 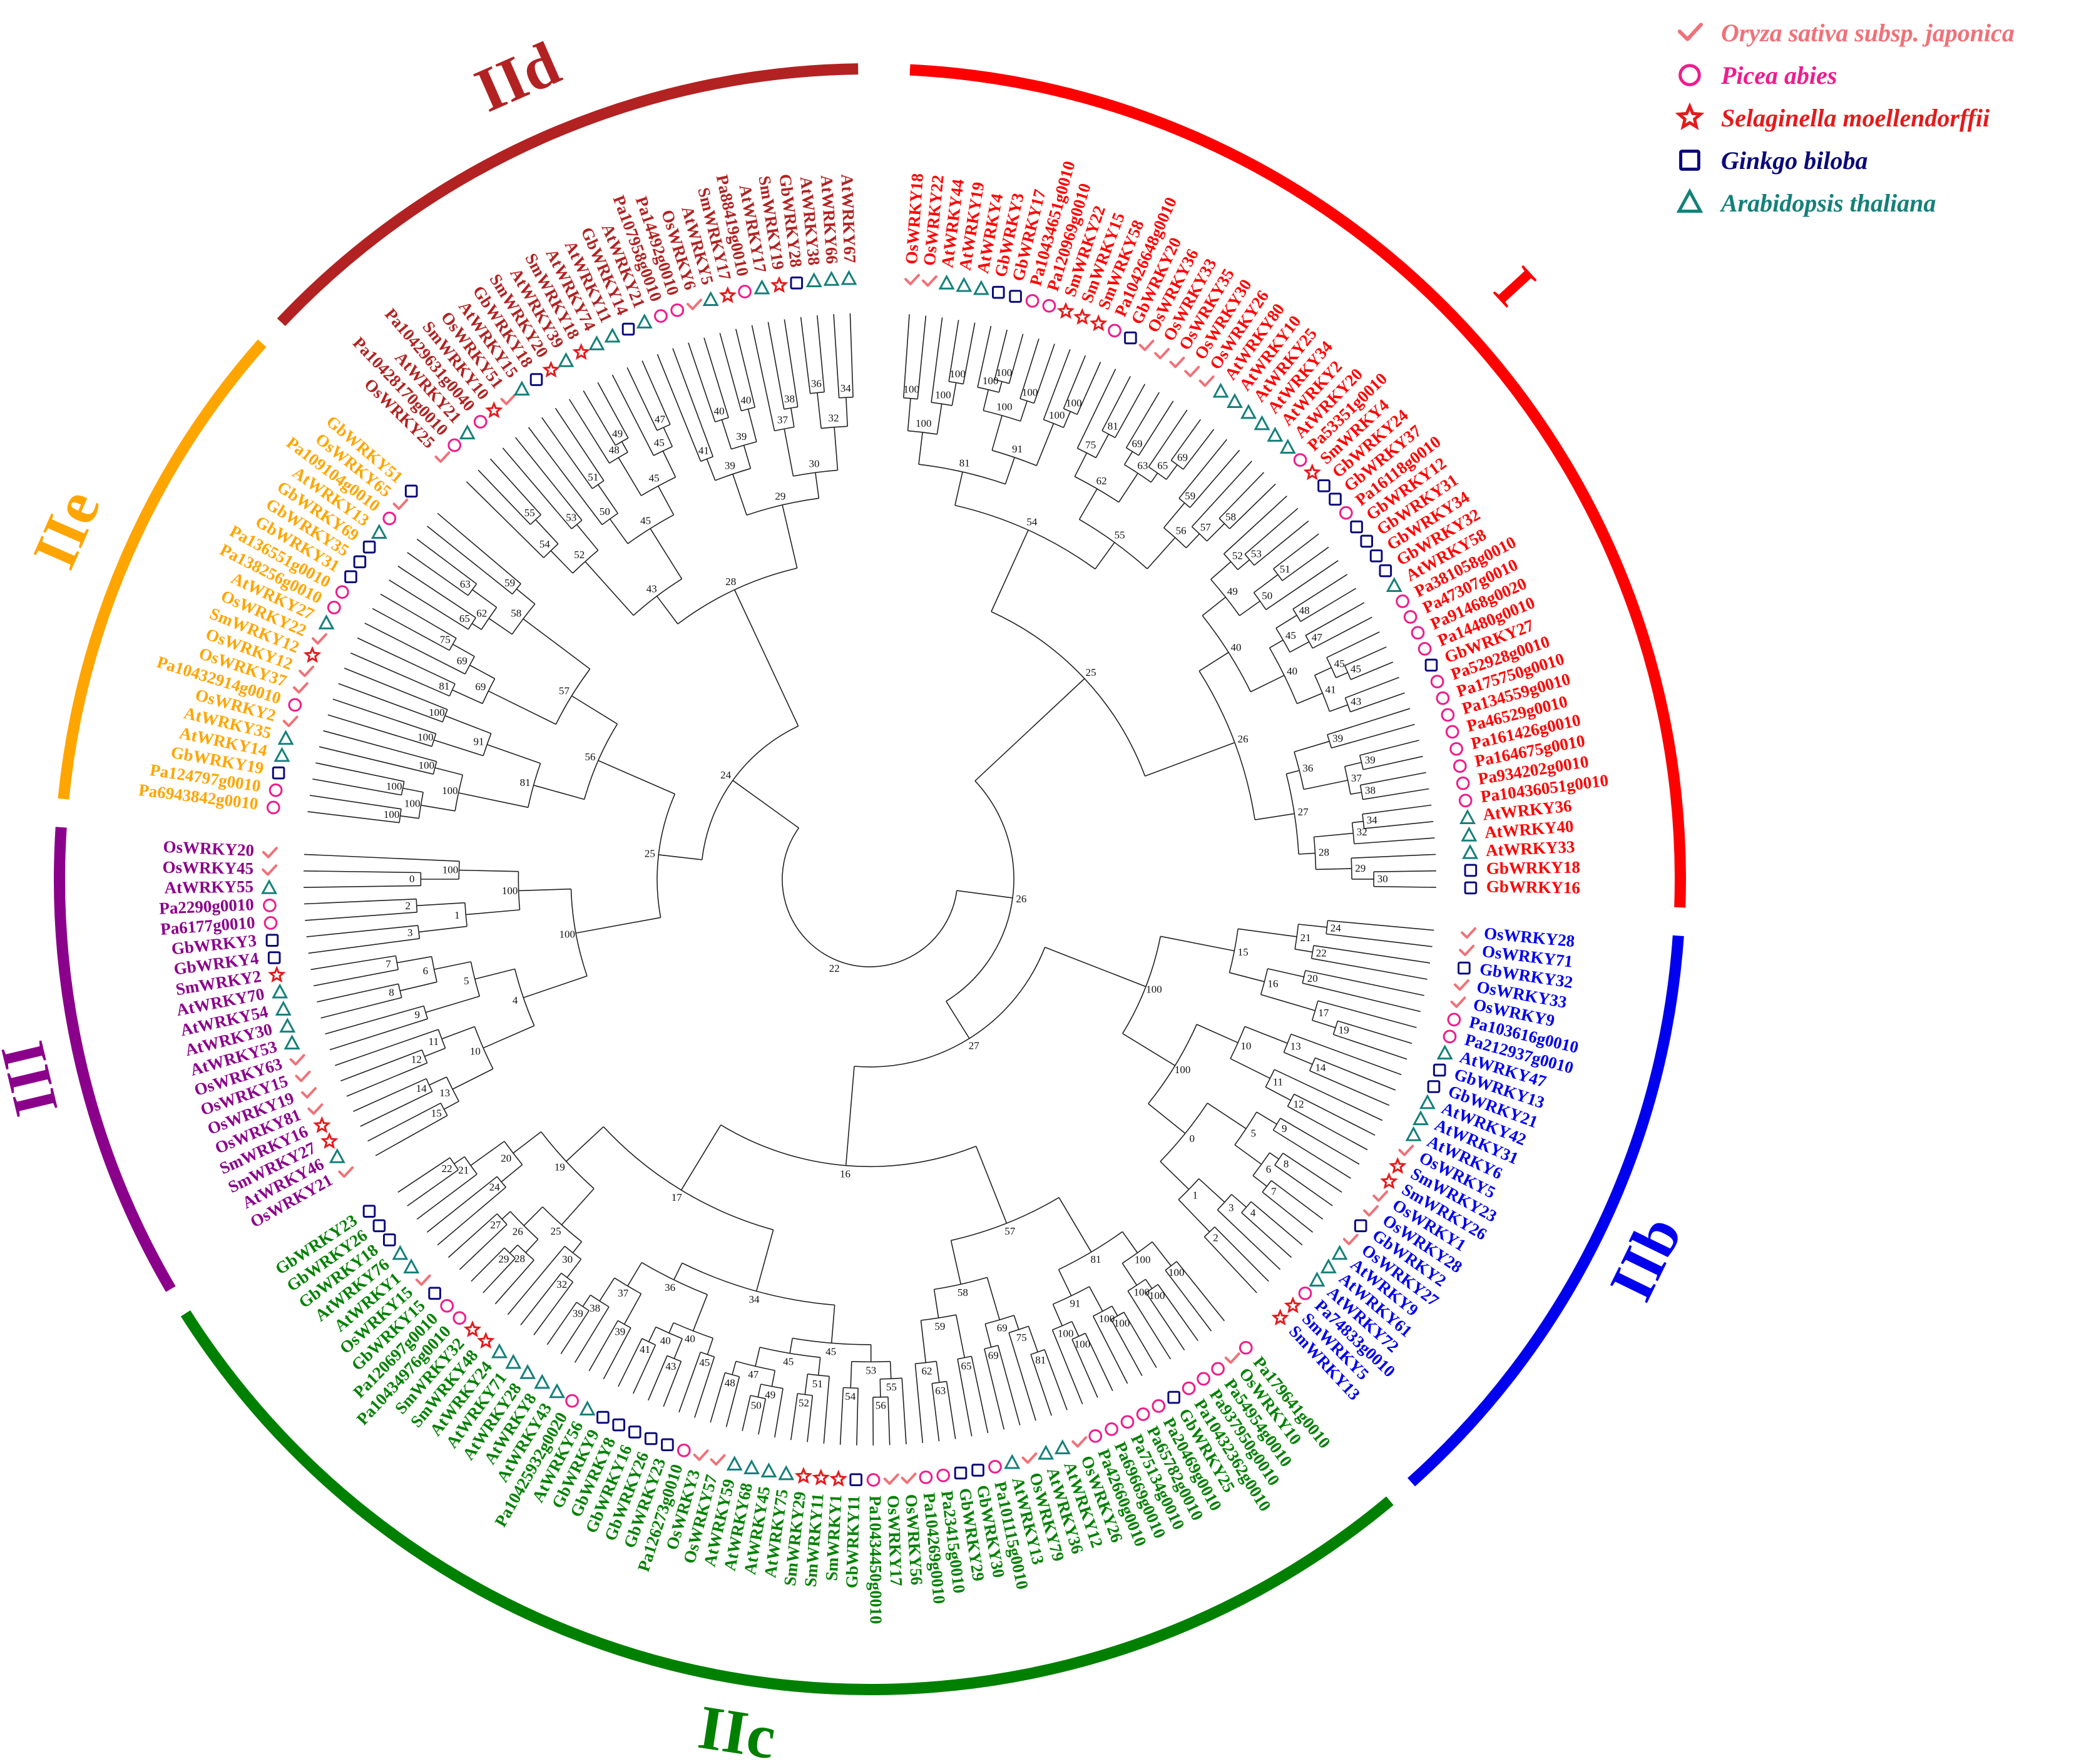 I want to click on support-value: 38, so click(x=1370, y=791).